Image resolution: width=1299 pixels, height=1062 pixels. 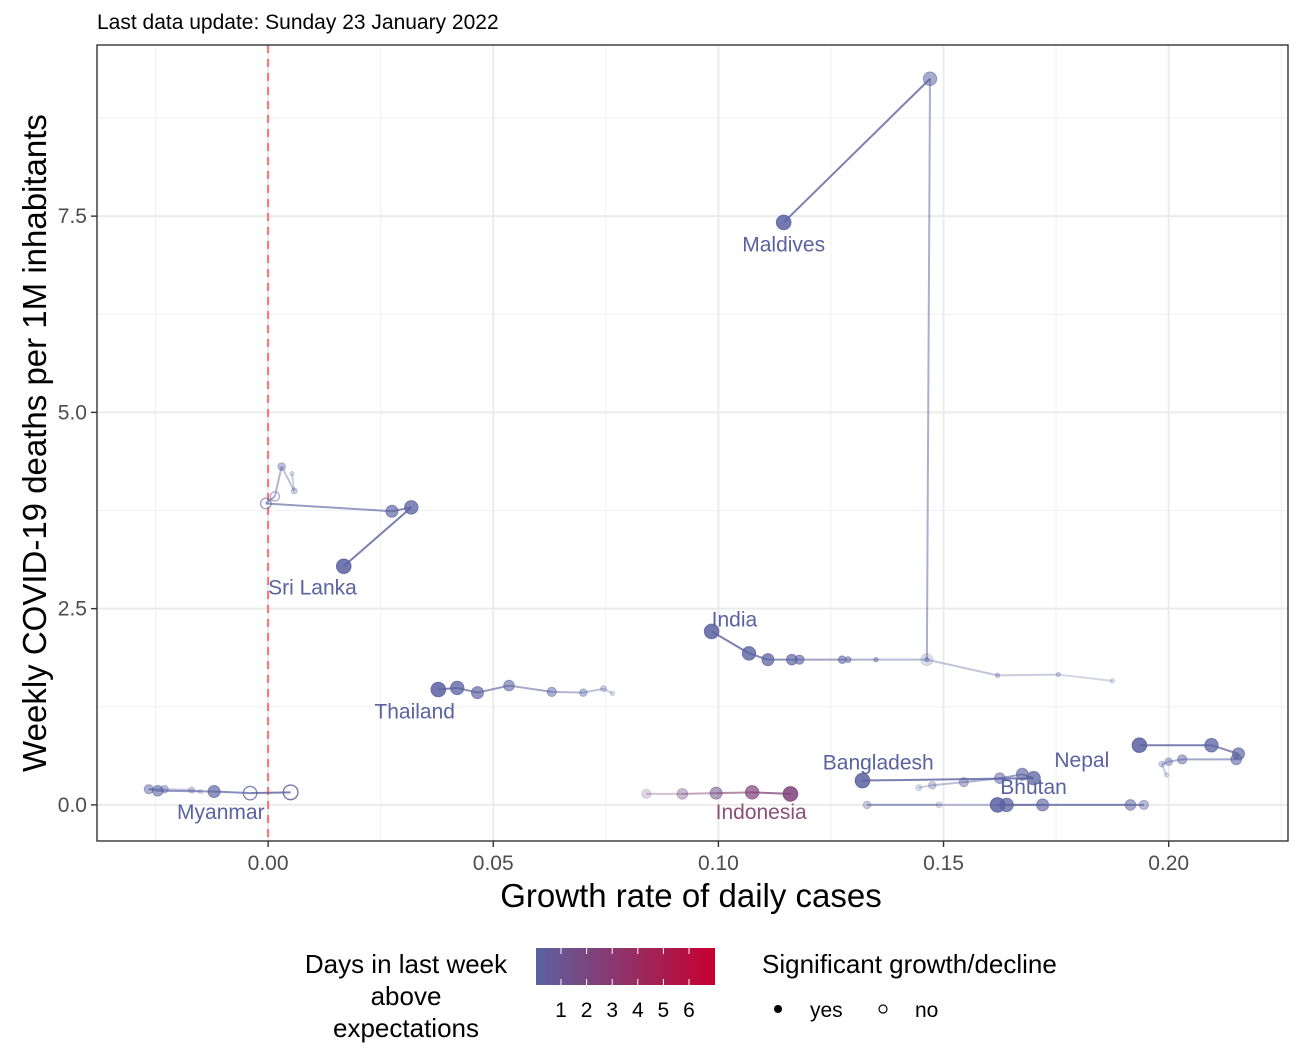 What do you see at coordinates (495, 701) in the screenshot?
I see `series-thailand: Thailand` at bounding box center [495, 701].